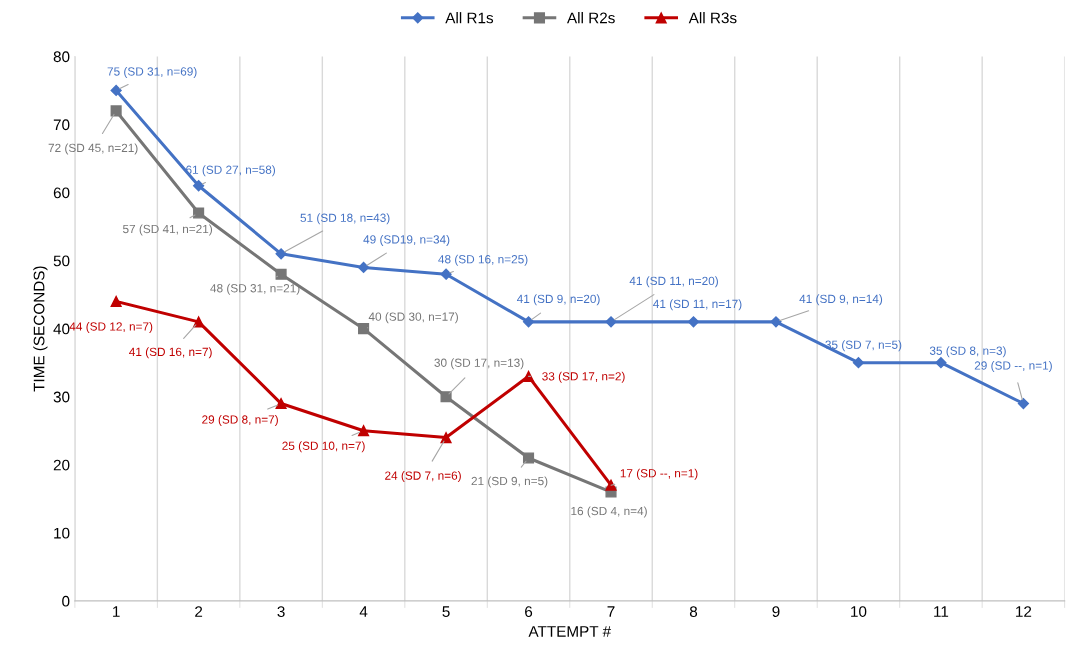  What do you see at coordinates (558, 300) in the screenshot?
I see `data-label: 41 (SD 9, n=20)` at bounding box center [558, 300].